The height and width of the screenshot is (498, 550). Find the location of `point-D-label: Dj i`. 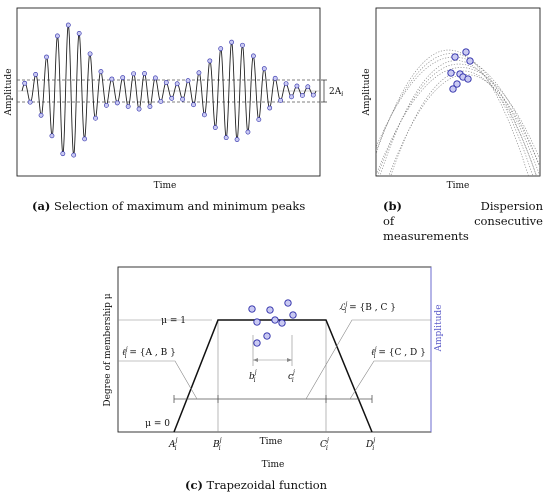

point-D-label: Dj i is located at coordinates (370, 444).